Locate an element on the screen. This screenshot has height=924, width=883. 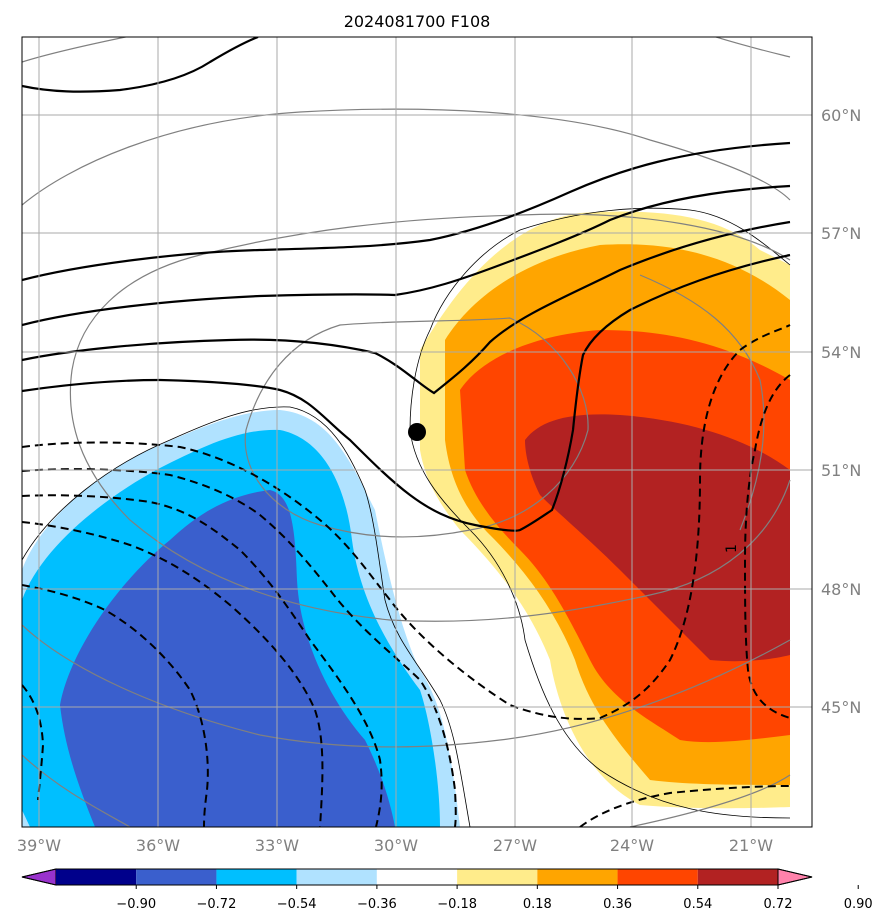
lon-label: 27°W is located at coordinates (515, 845).